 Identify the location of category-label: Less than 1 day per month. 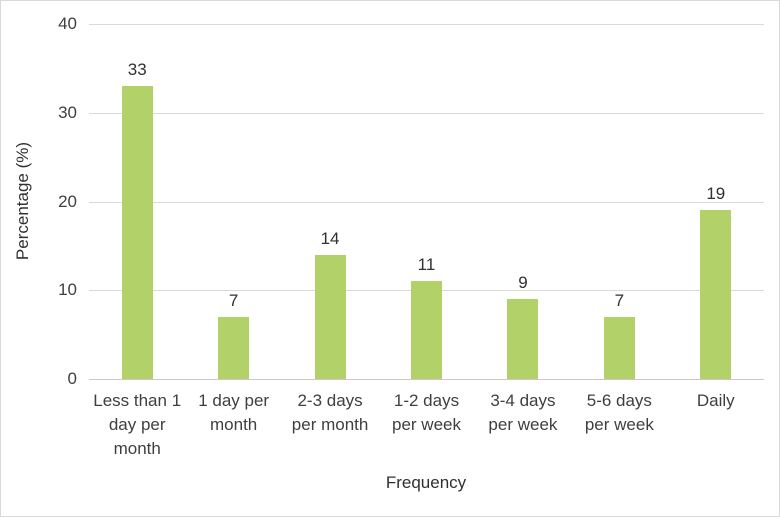
(137, 424).